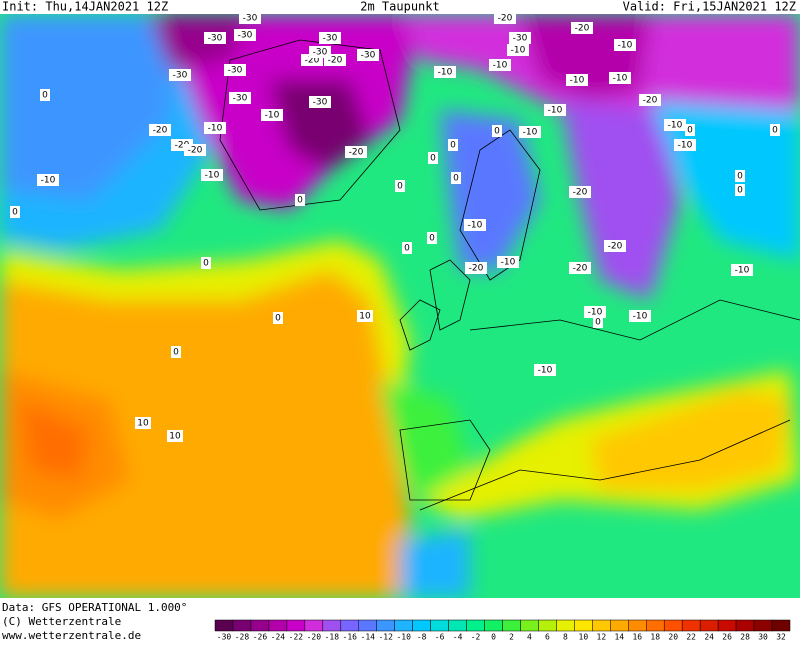 The height and width of the screenshot is (646, 800). What do you see at coordinates (529, 637) in the screenshot?
I see `colorbar-tick-label: 4` at bounding box center [529, 637].